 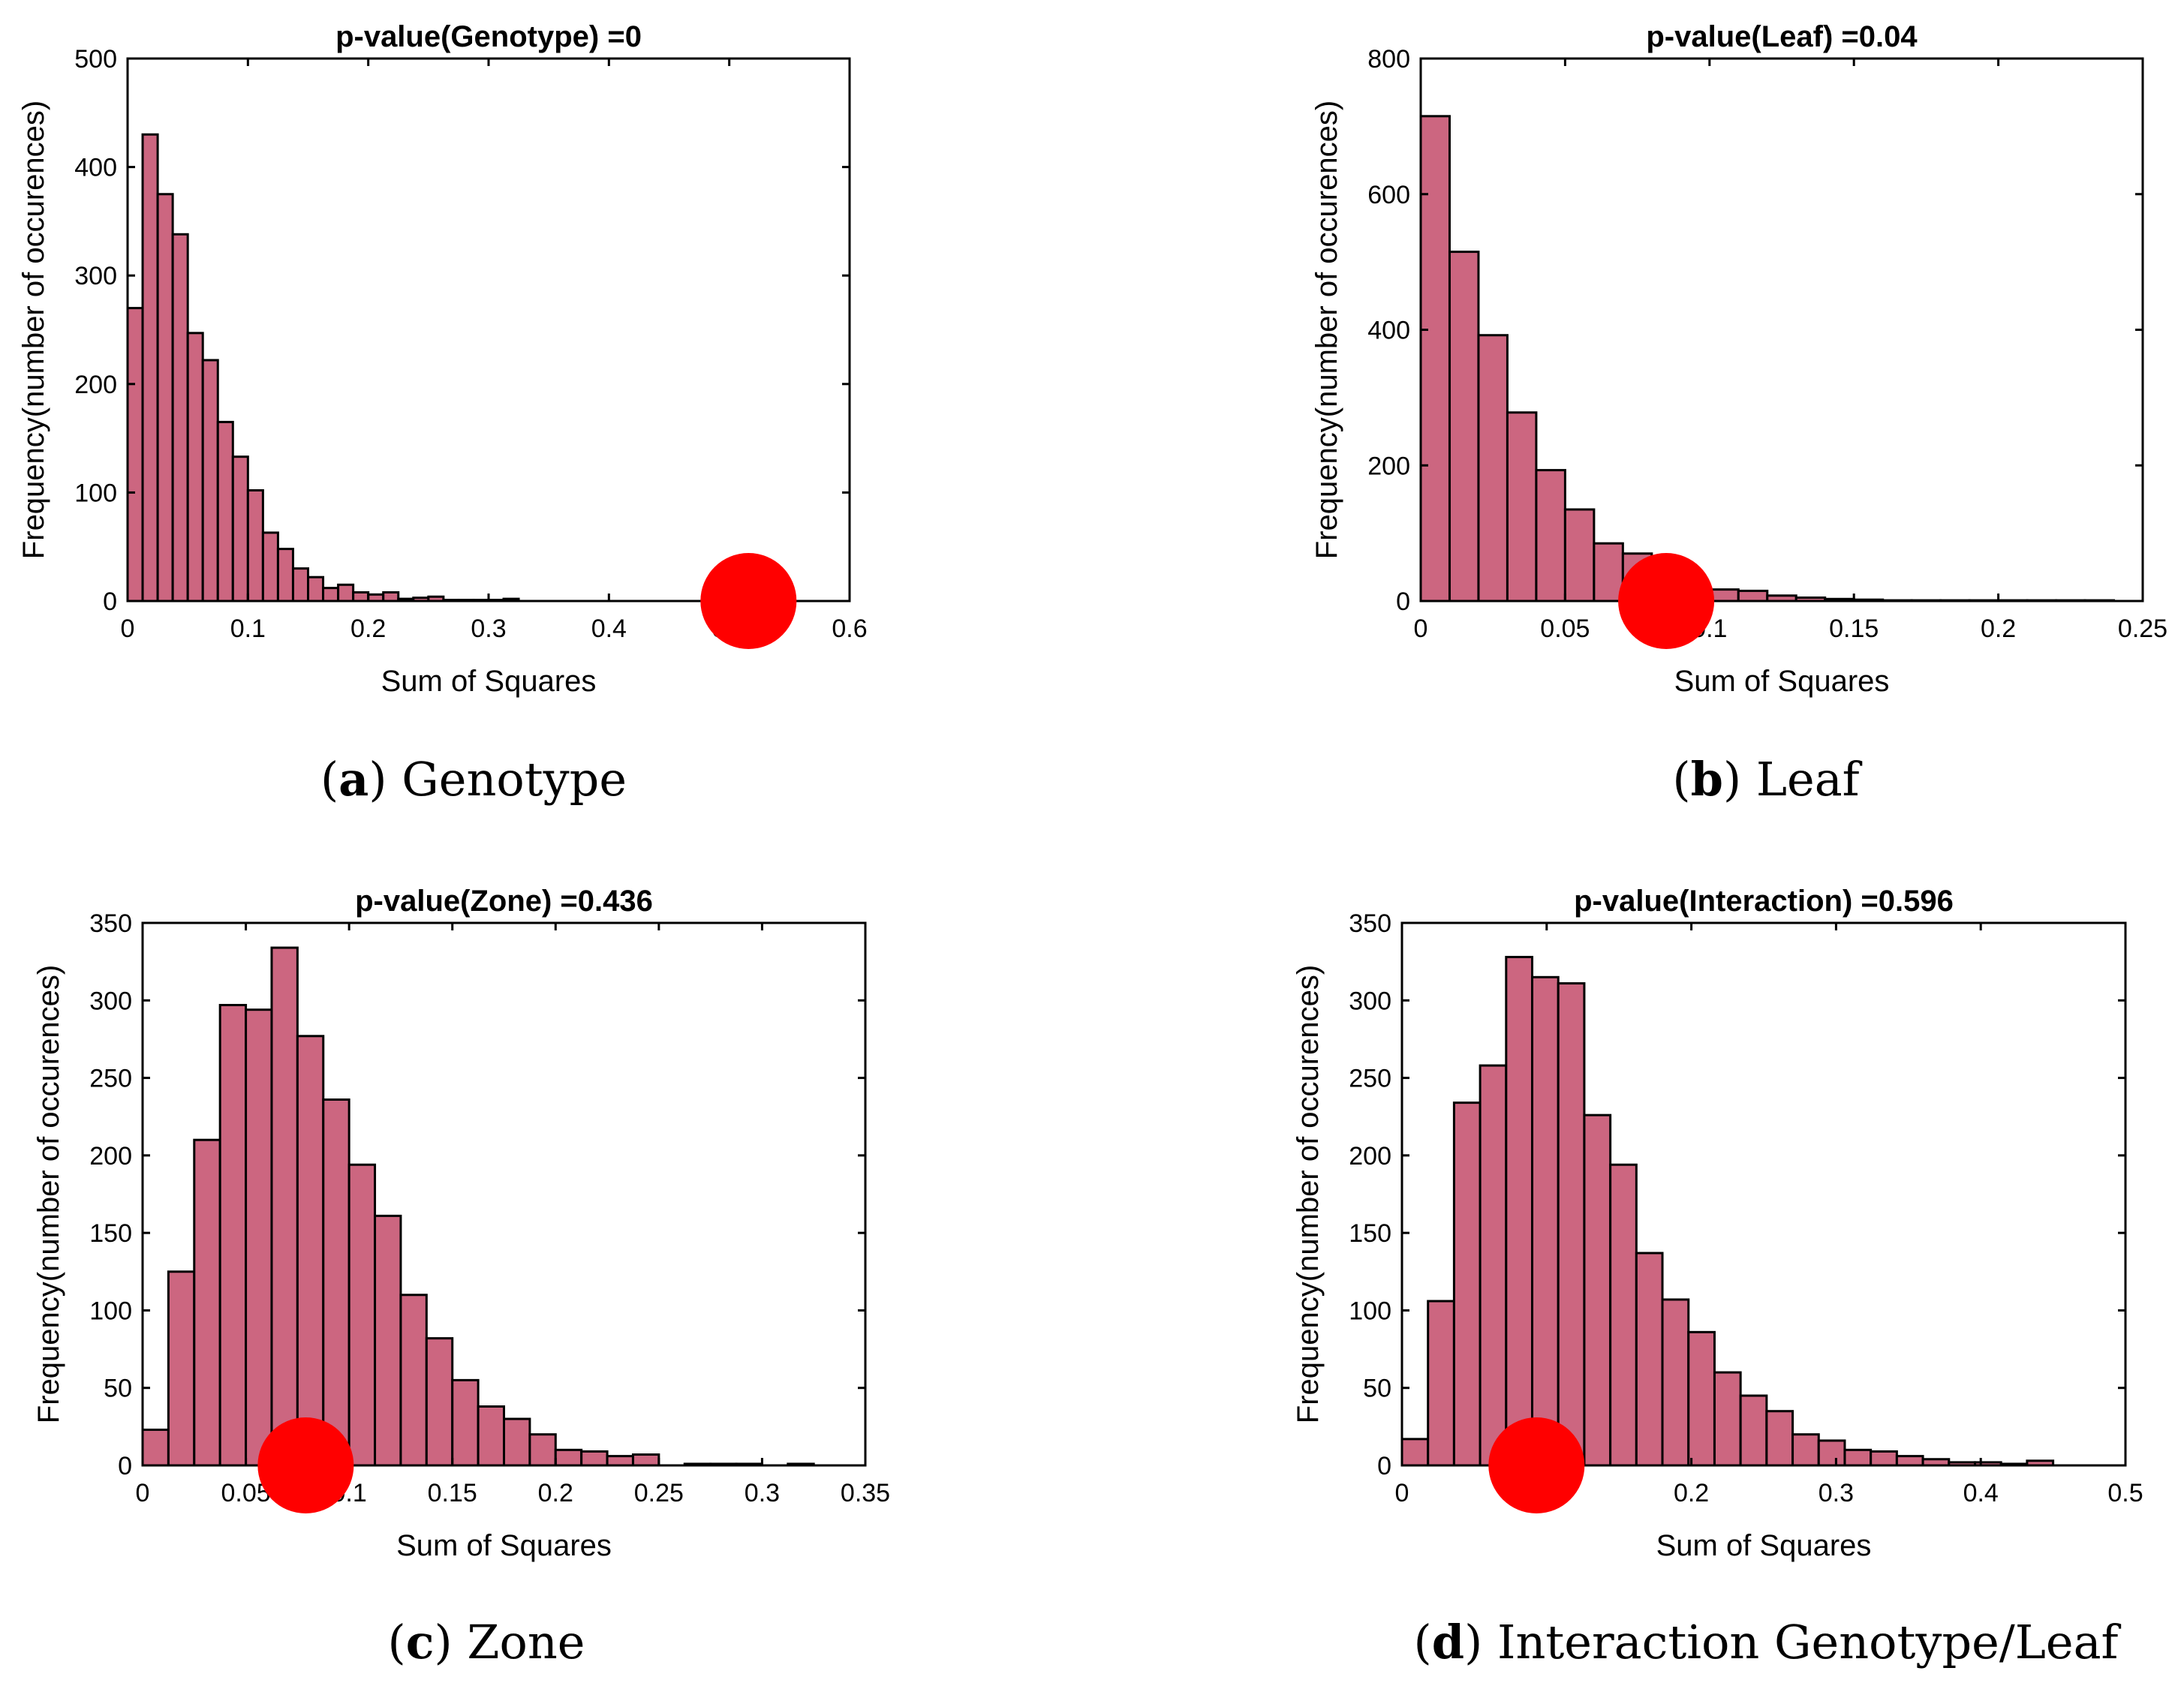 What do you see at coordinates (1764, 901) in the screenshot?
I see `chart-title: p-value(Interaction) =0.596` at bounding box center [1764, 901].